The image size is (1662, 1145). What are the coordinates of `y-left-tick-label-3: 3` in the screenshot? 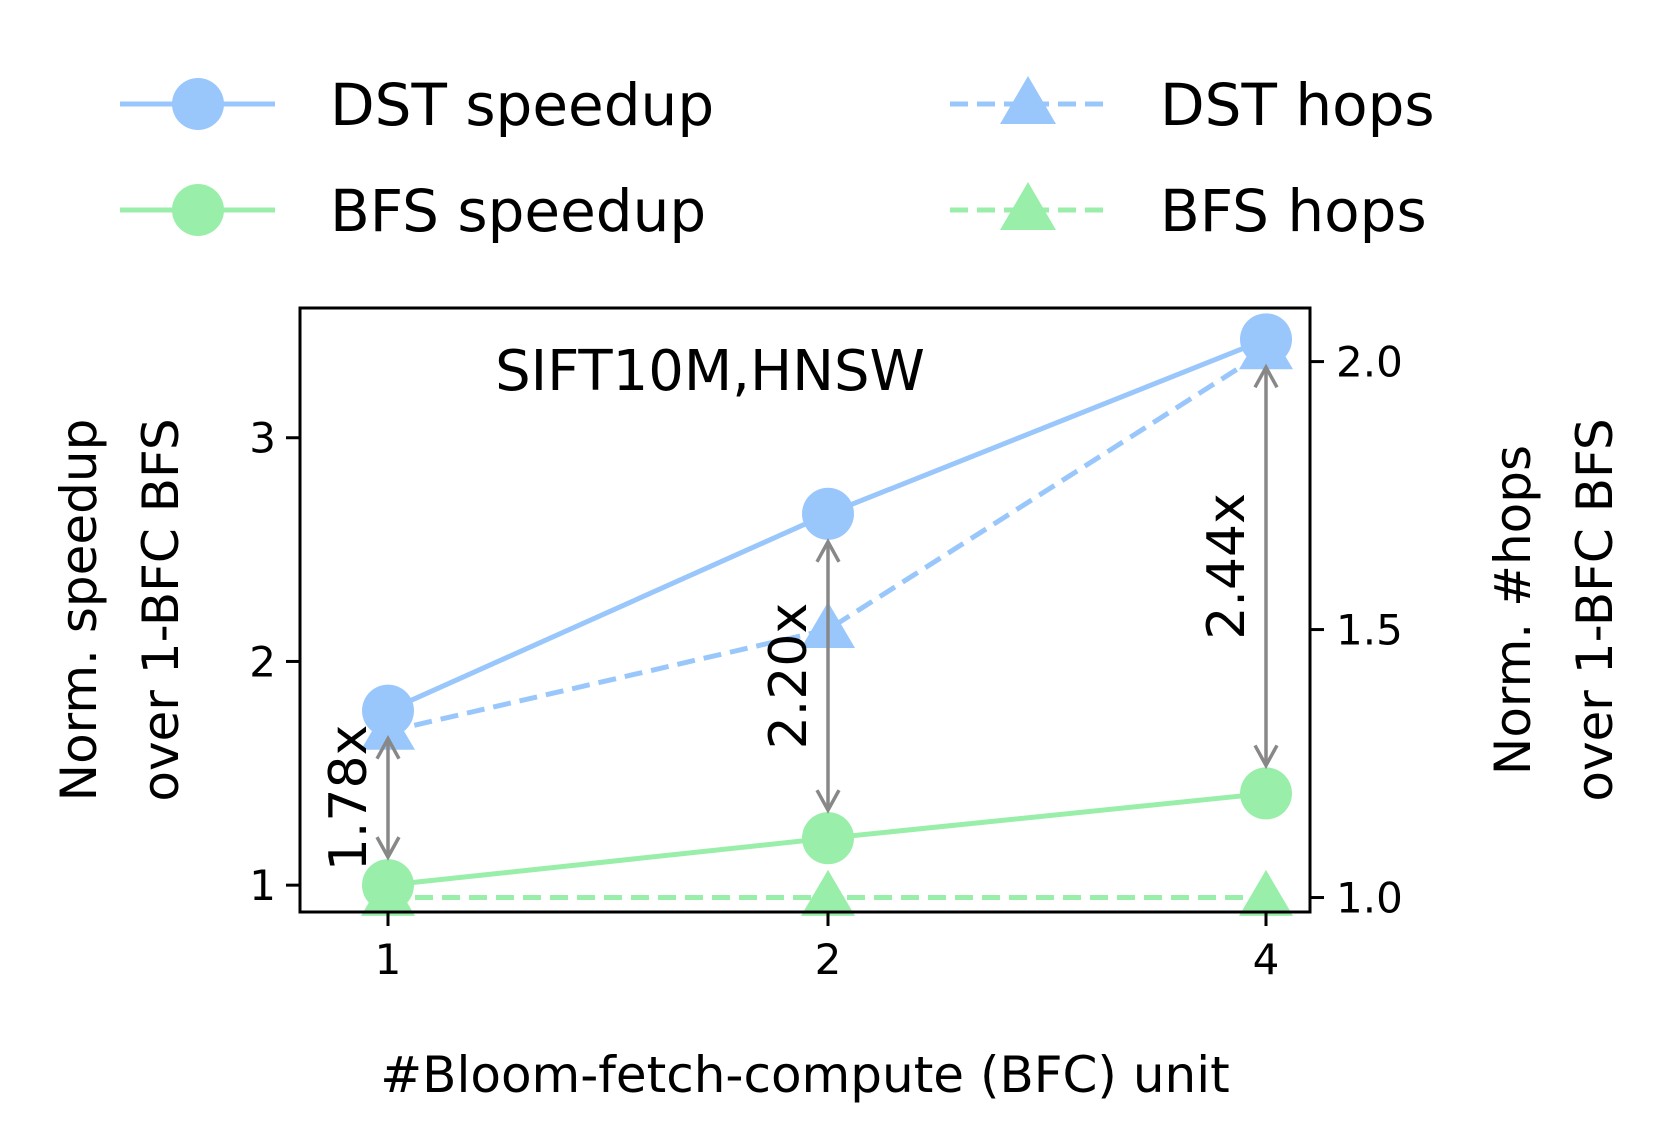 It's located at (262, 438).